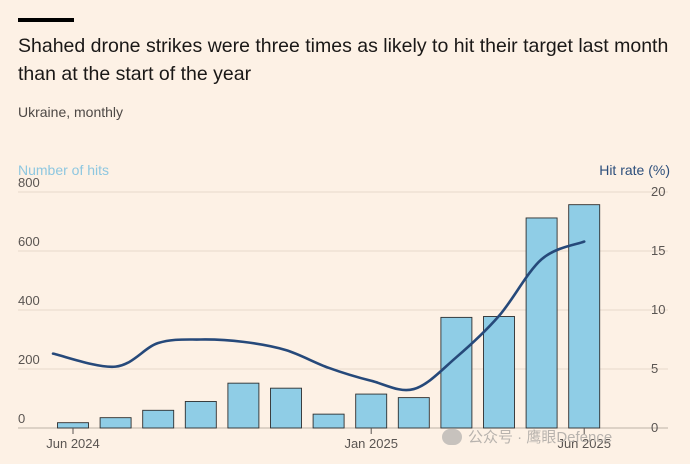 The width and height of the screenshot is (690, 464). Describe the element at coordinates (584, 443) in the screenshot. I see `x-tick-label: Jun 2025` at that location.